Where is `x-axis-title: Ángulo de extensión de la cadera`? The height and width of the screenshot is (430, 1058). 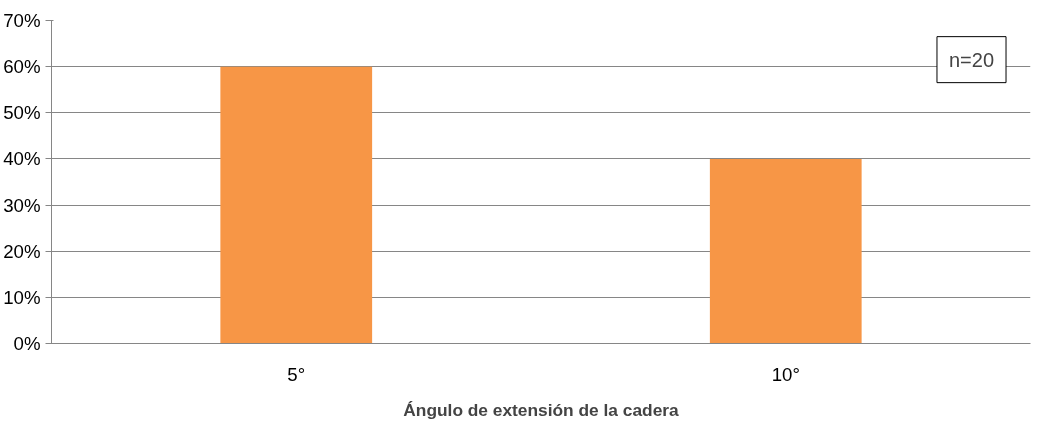 x-axis-title: Ángulo de extensión de la cadera is located at coordinates (541, 409).